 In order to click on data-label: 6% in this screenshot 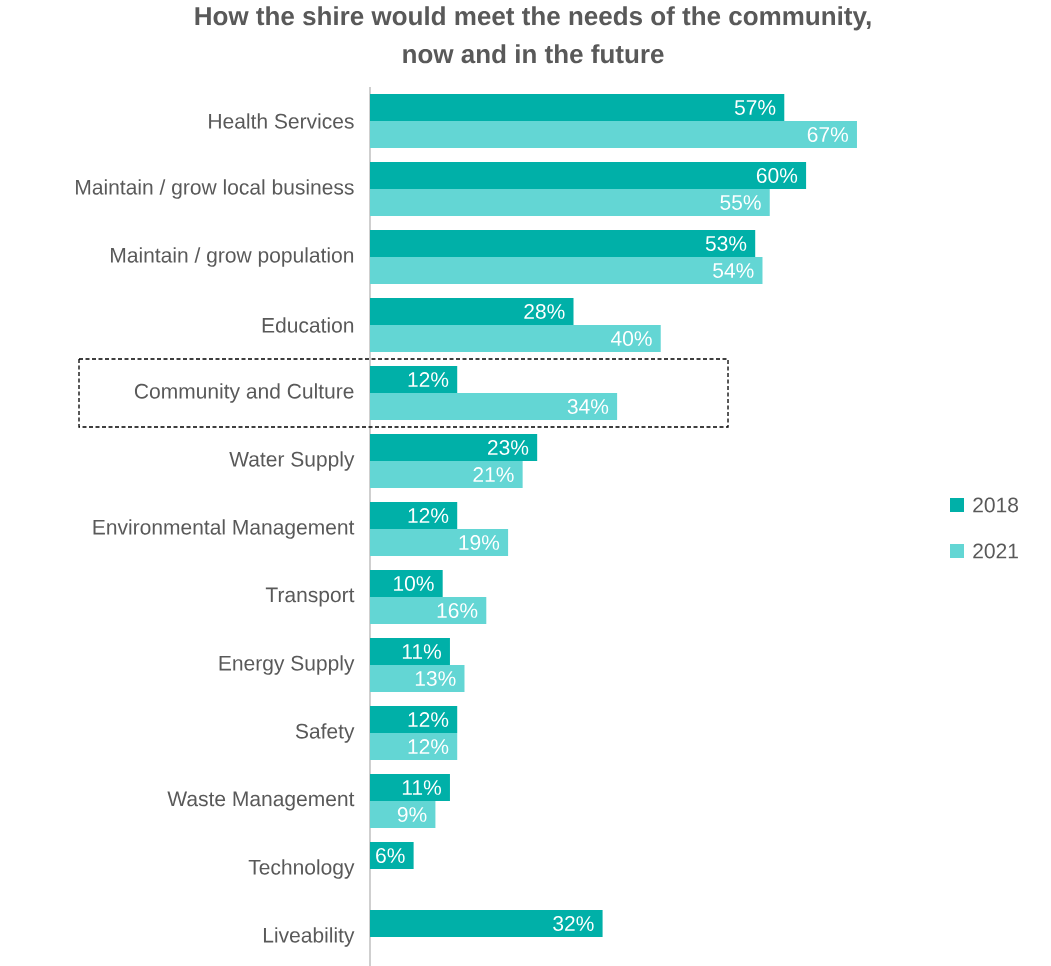, I will do `click(390, 855)`.